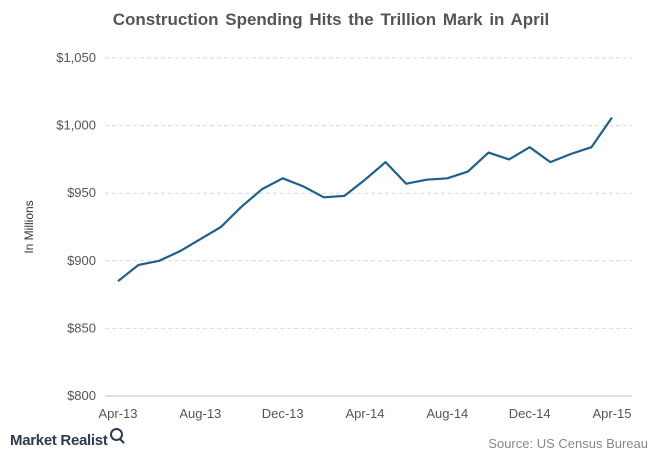 The height and width of the screenshot is (470, 662). Describe the element at coordinates (76, 57) in the screenshot. I see `y-tick-label: $1,050` at that location.